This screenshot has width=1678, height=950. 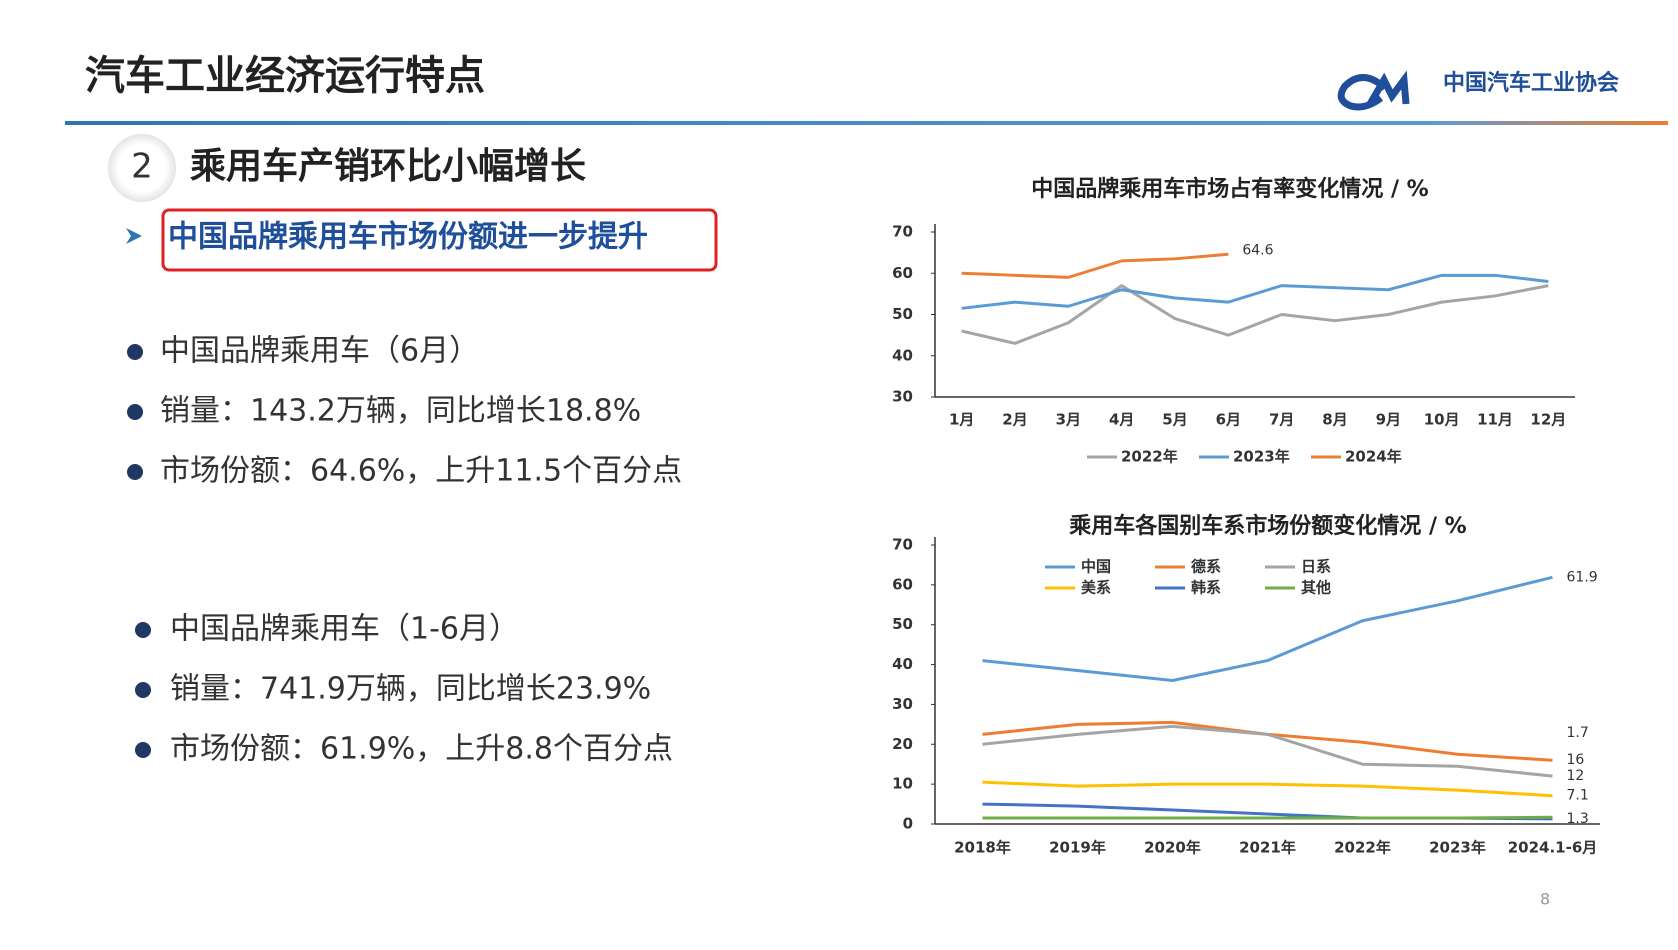 What do you see at coordinates (1267, 848) in the screenshot?
I see `x-tick-label: 2021年` at bounding box center [1267, 848].